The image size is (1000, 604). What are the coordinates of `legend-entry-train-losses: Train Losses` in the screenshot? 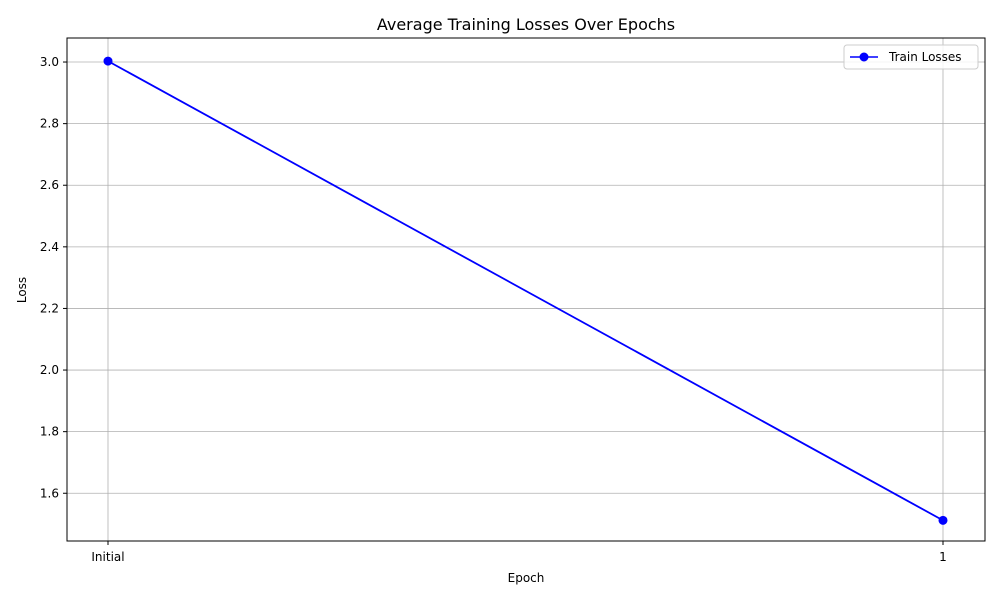 It's located at (925, 57).